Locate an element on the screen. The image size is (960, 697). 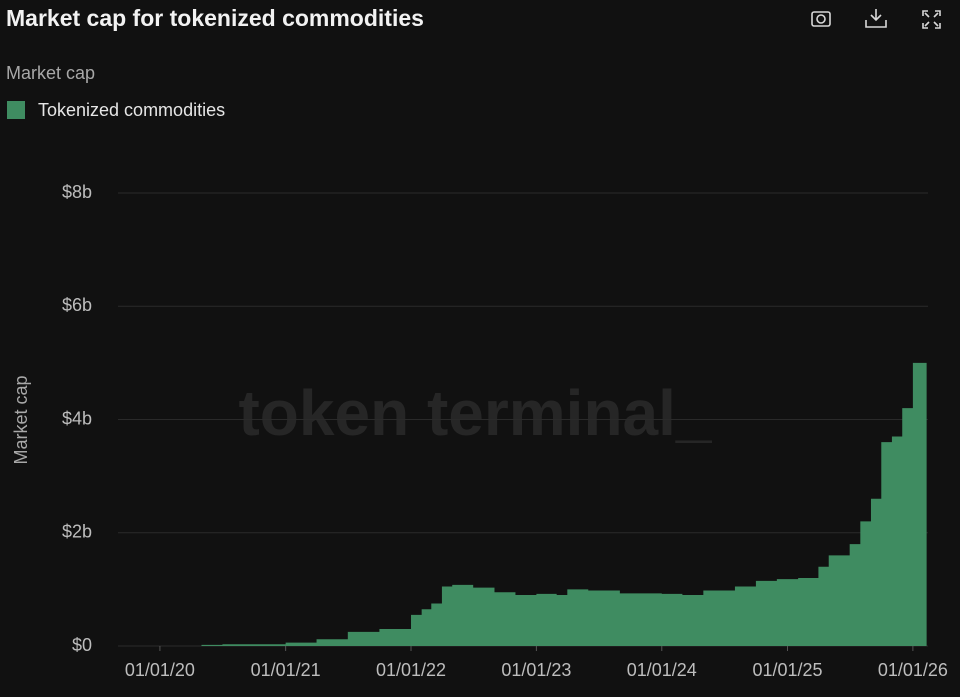
x-tick-label: 01/01/20 is located at coordinates (160, 670).